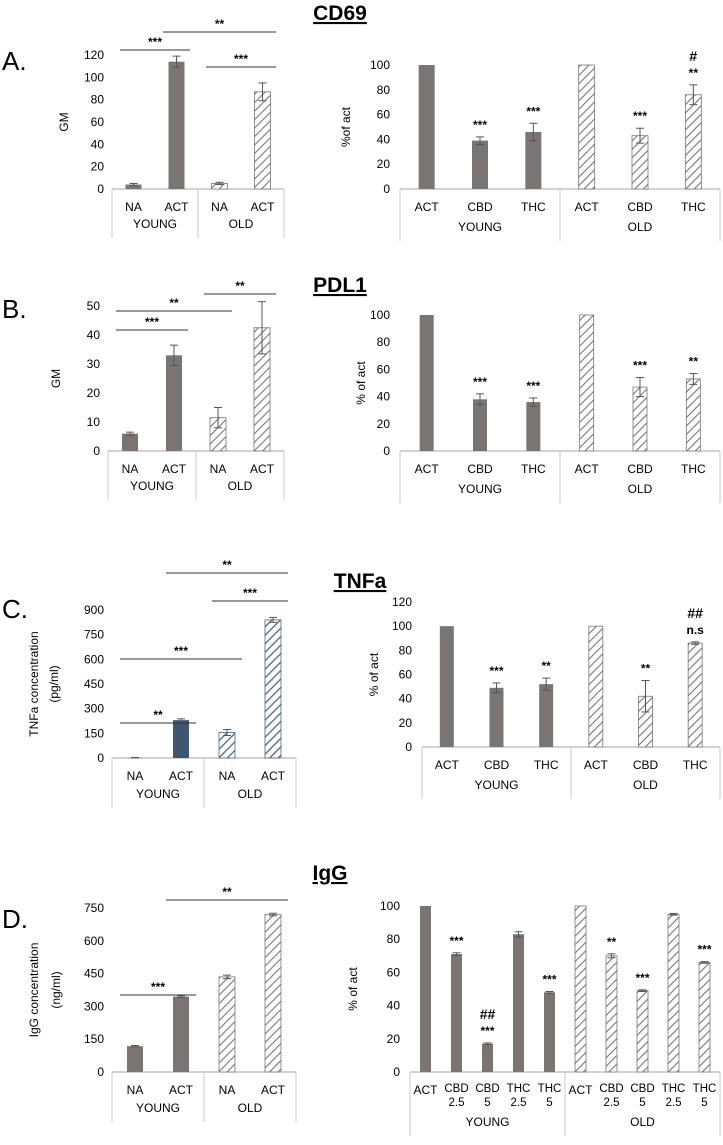 Image resolution: width=723 pixels, height=1145 pixels. What do you see at coordinates (94, 974) in the screenshot?
I see `y-tick-label: 450` at bounding box center [94, 974].